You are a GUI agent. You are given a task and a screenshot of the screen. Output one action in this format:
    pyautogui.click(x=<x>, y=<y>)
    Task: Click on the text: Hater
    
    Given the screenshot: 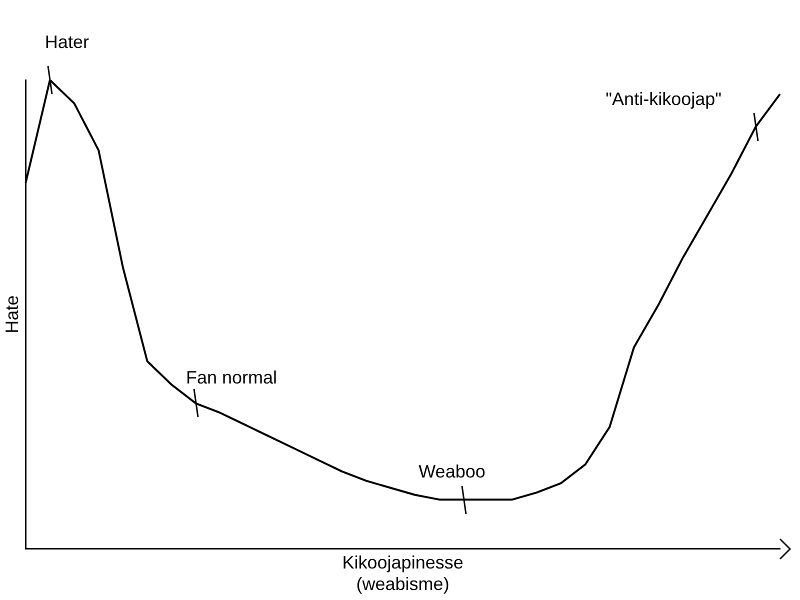 What is the action you would take?
    pyautogui.click(x=66, y=42)
    